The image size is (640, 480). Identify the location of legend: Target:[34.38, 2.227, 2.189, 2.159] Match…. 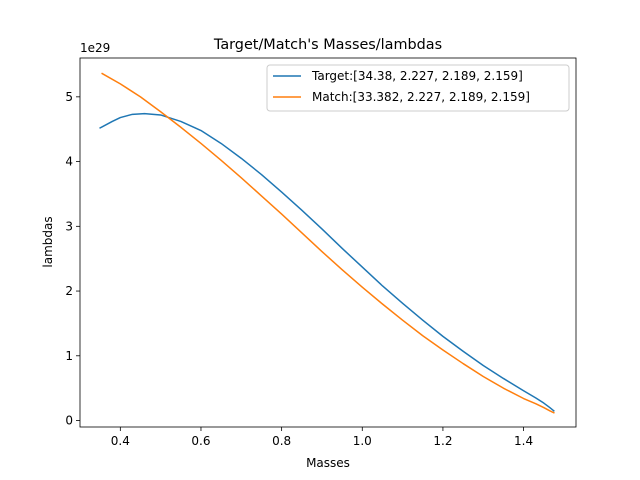
(418, 88).